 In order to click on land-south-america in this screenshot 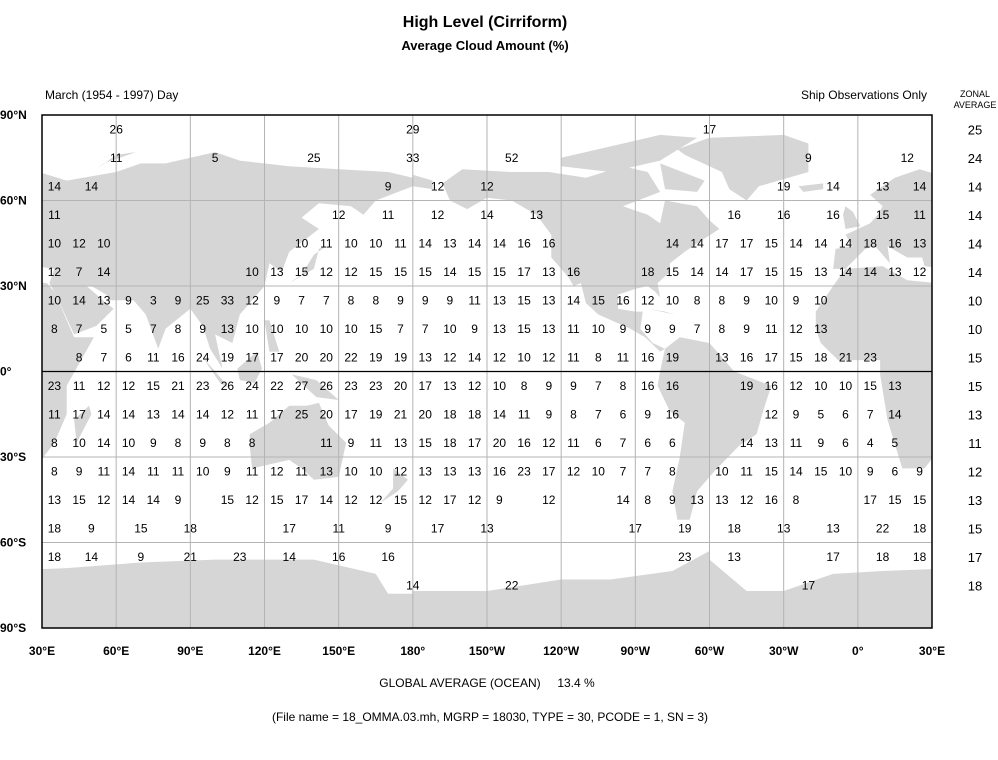, I will do `click(714, 428)`.